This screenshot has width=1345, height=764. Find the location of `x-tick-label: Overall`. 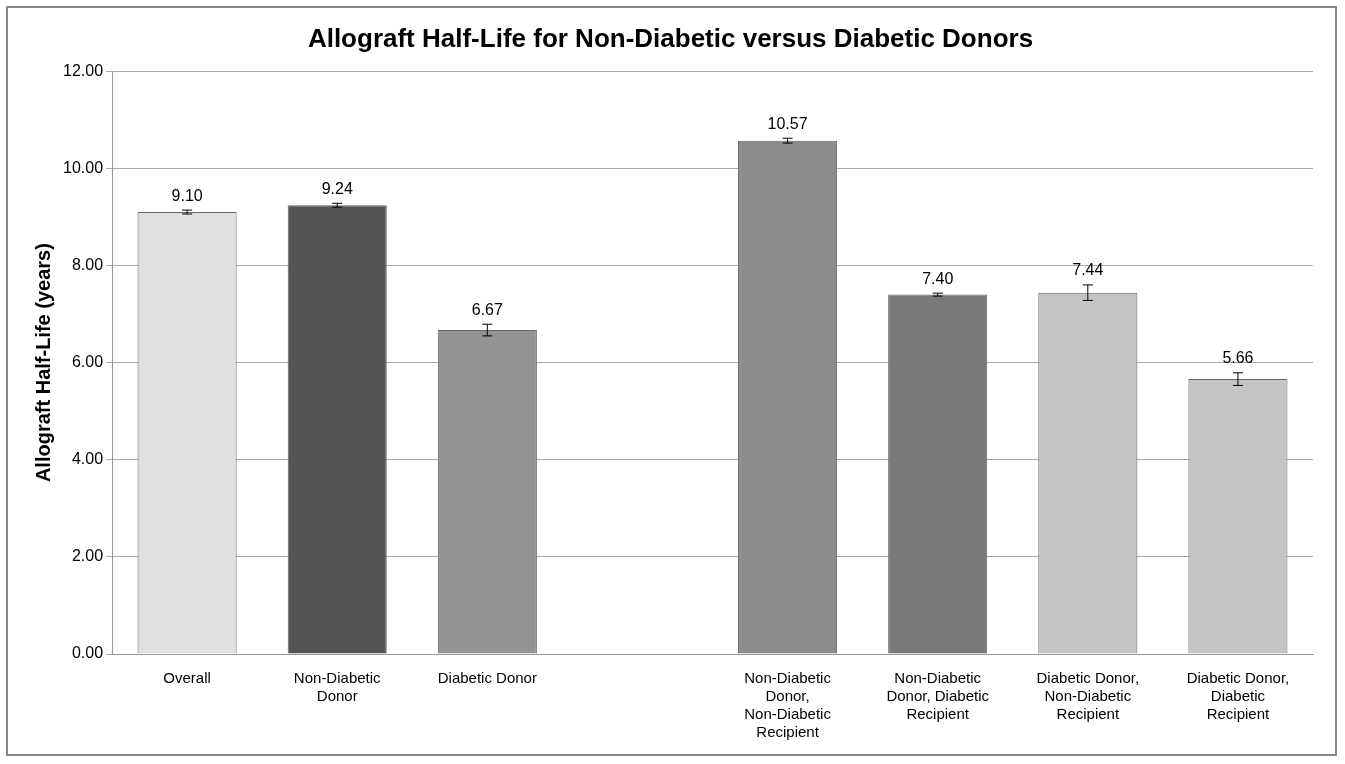

x-tick-label: Overall is located at coordinates (187, 678).